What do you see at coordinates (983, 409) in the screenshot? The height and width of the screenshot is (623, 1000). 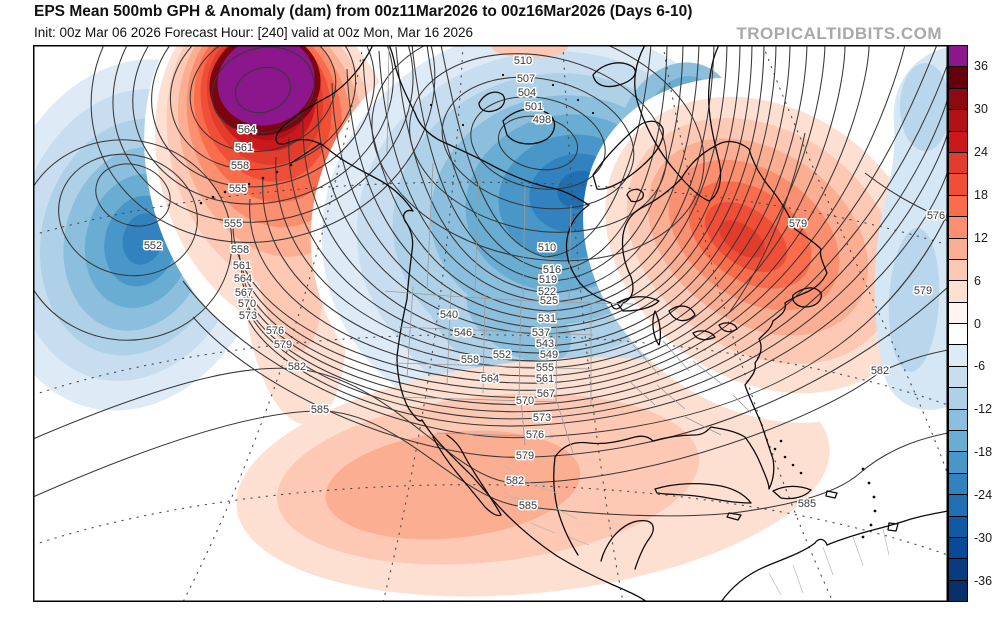 I see `colorbar-tick: -12` at bounding box center [983, 409].